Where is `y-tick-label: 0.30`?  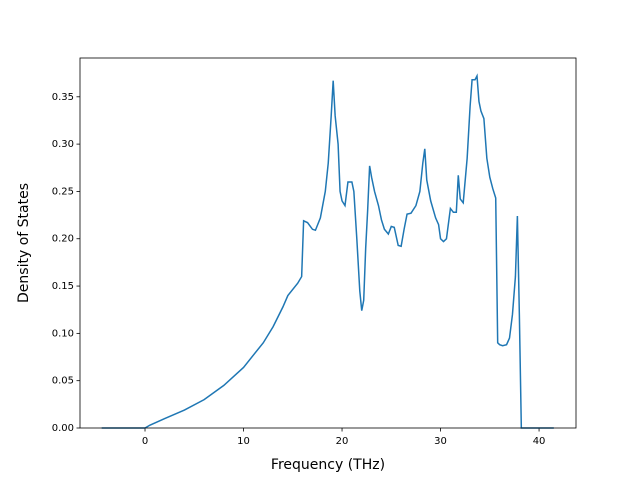 y-tick-label: 0.30 is located at coordinates (63, 144).